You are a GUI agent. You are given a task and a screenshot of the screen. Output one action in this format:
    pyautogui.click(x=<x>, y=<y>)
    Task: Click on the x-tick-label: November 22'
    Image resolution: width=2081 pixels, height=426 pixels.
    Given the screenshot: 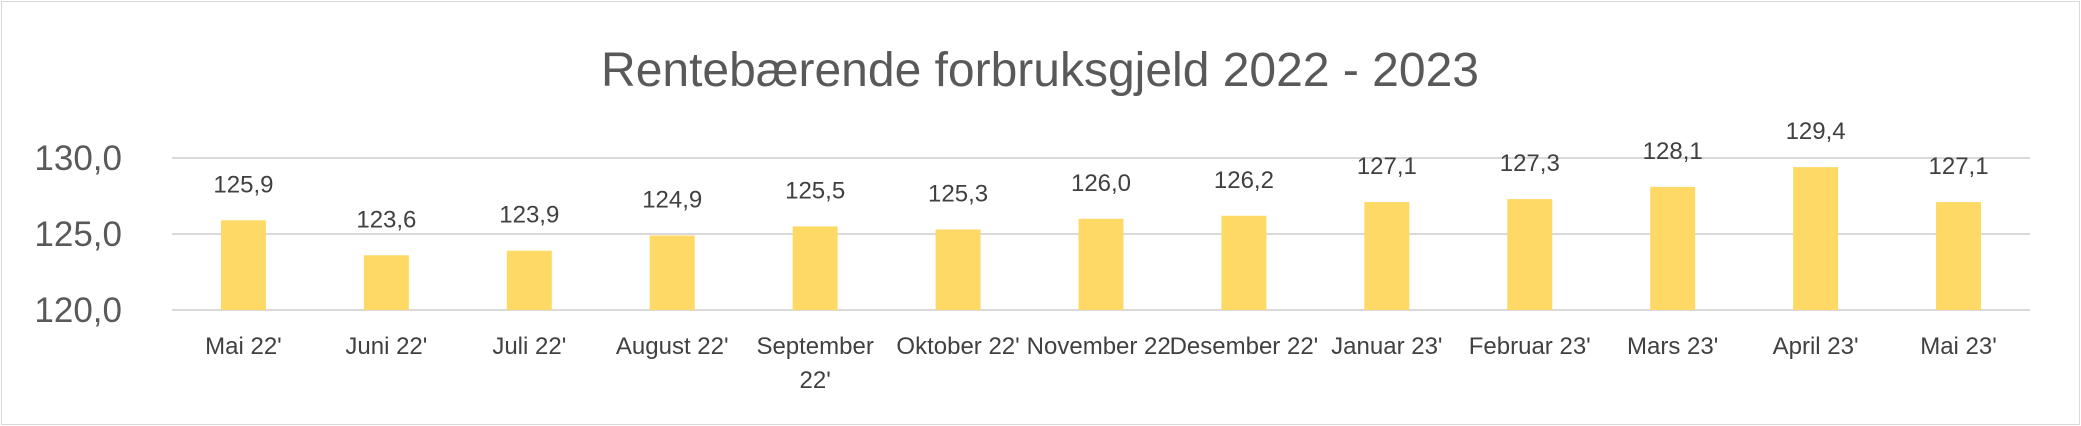 What is the action you would take?
    pyautogui.click(x=1101, y=346)
    